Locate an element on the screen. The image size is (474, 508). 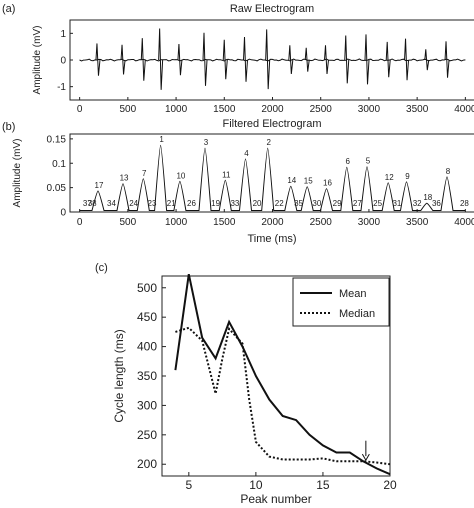
panel-c-annotations is located at coordinates (365, 451).